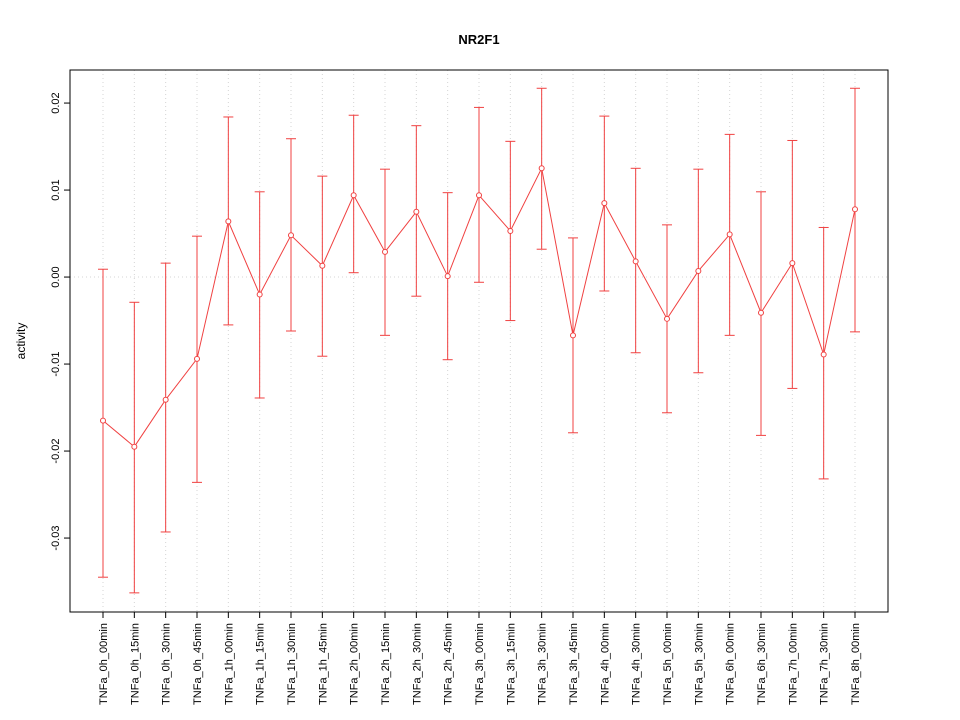 Image resolution: width=960 pixels, height=720 pixels. What do you see at coordinates (198, 664) in the screenshot?
I see `x-tick-label: TNFa_0h_45min` at bounding box center [198, 664].